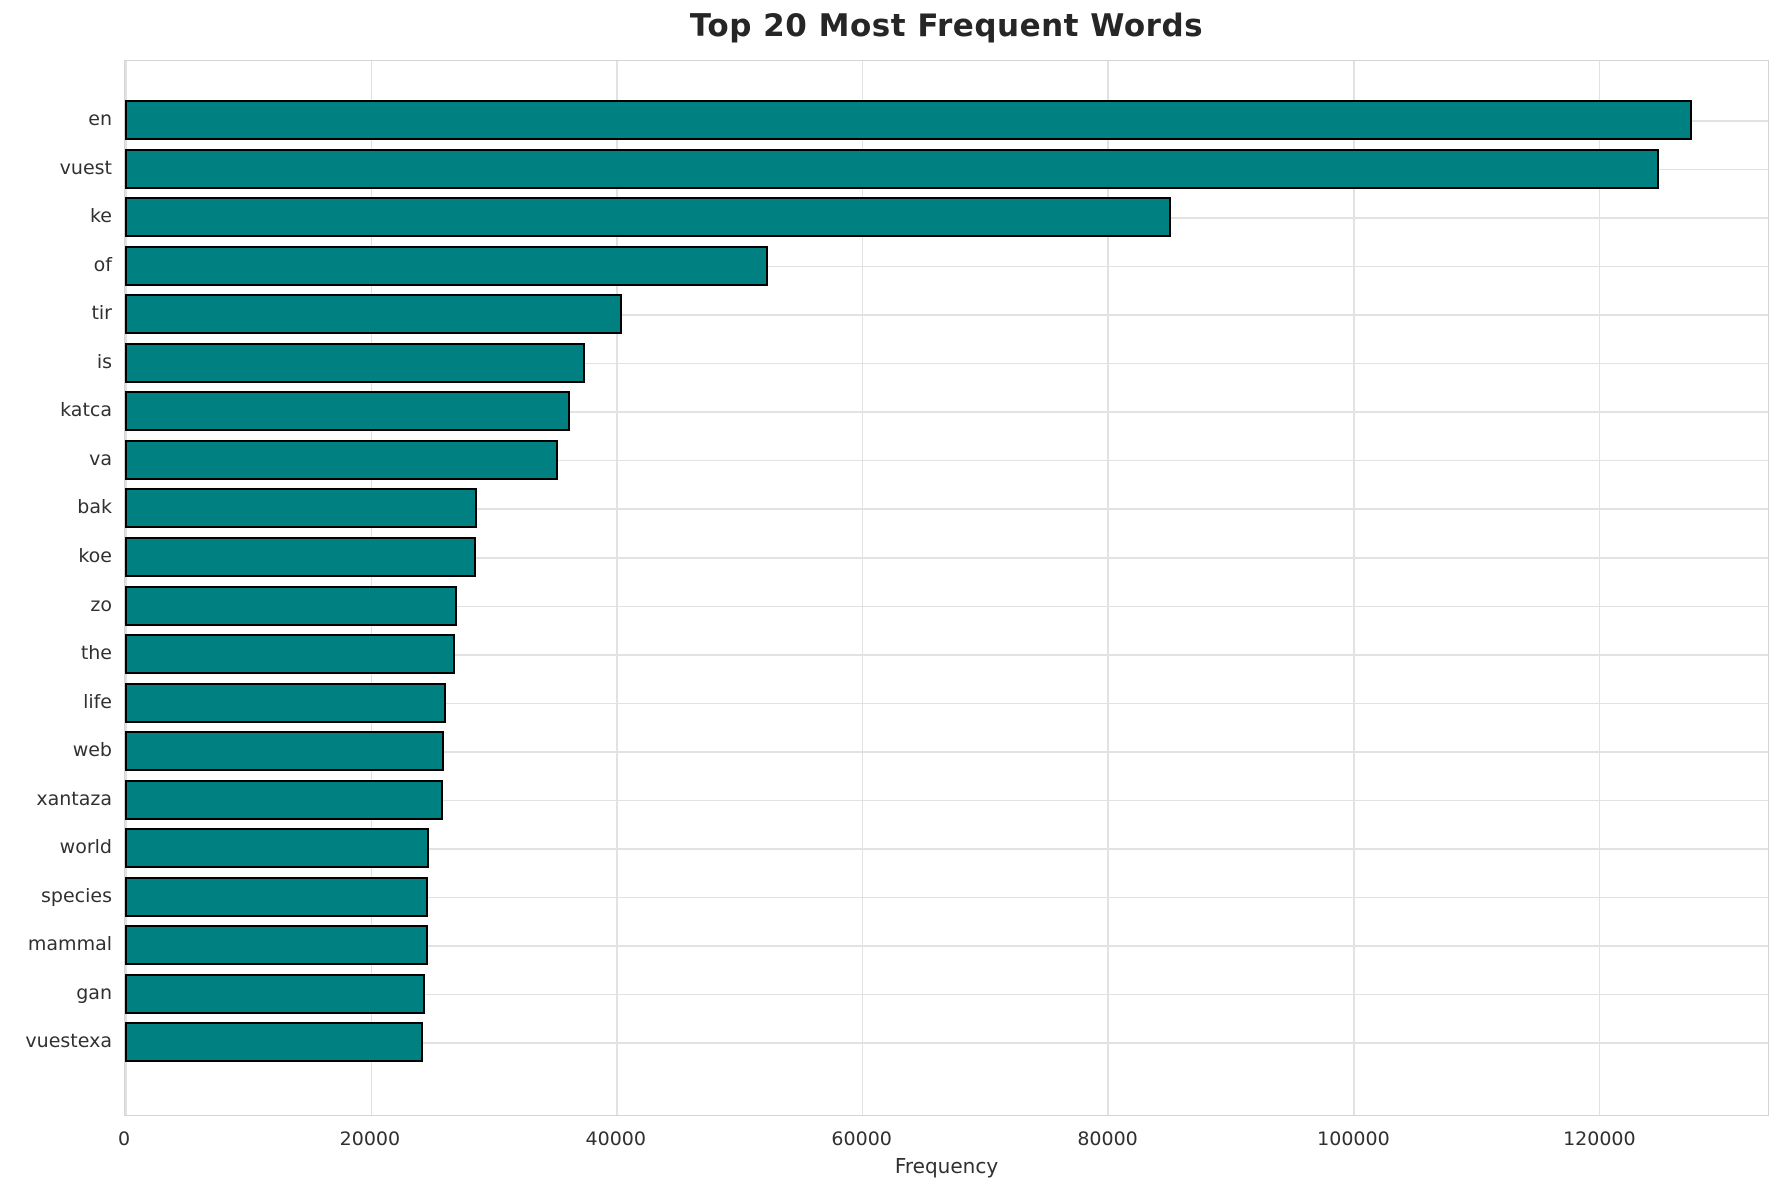 The width and height of the screenshot is (1785, 1185). Describe the element at coordinates (100, 216) in the screenshot. I see `y-tick-label: ke` at that location.